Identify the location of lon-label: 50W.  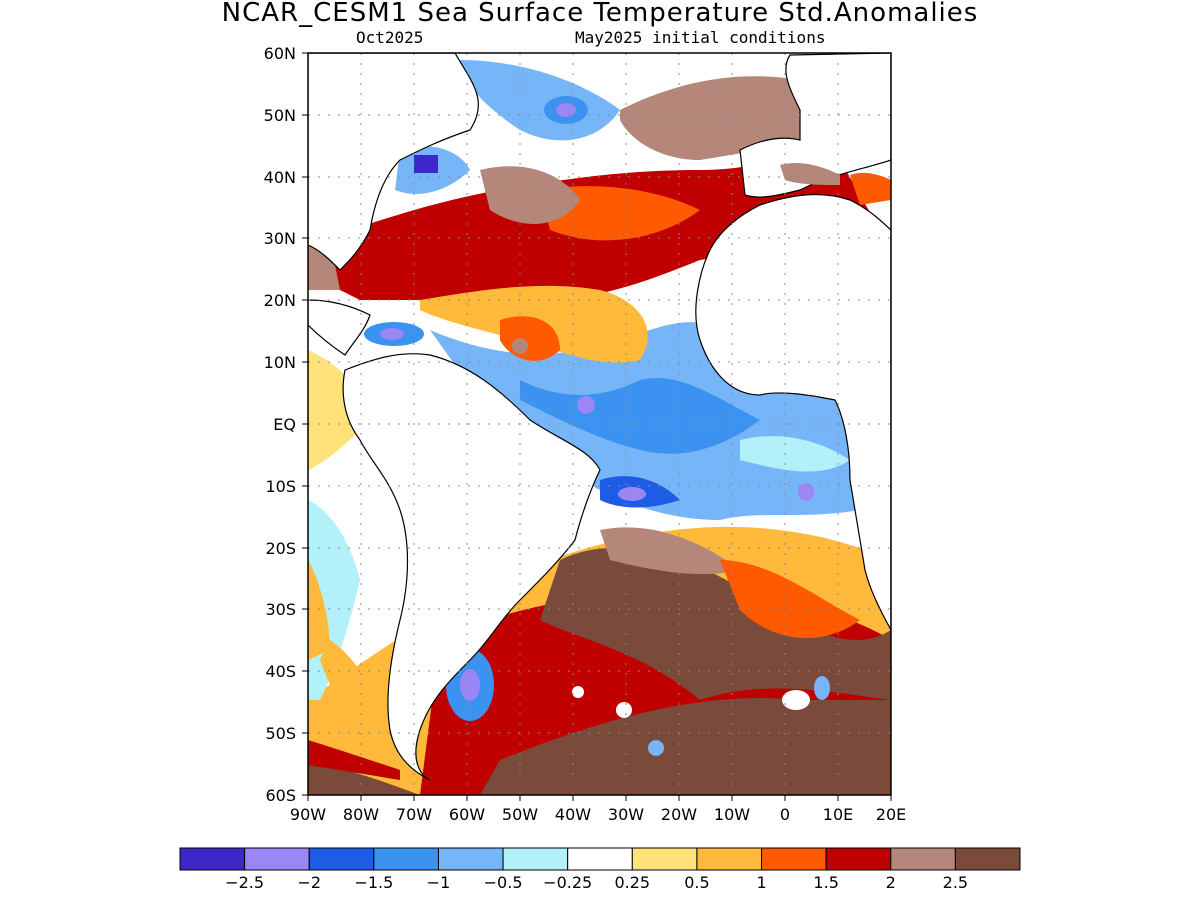
(520, 814).